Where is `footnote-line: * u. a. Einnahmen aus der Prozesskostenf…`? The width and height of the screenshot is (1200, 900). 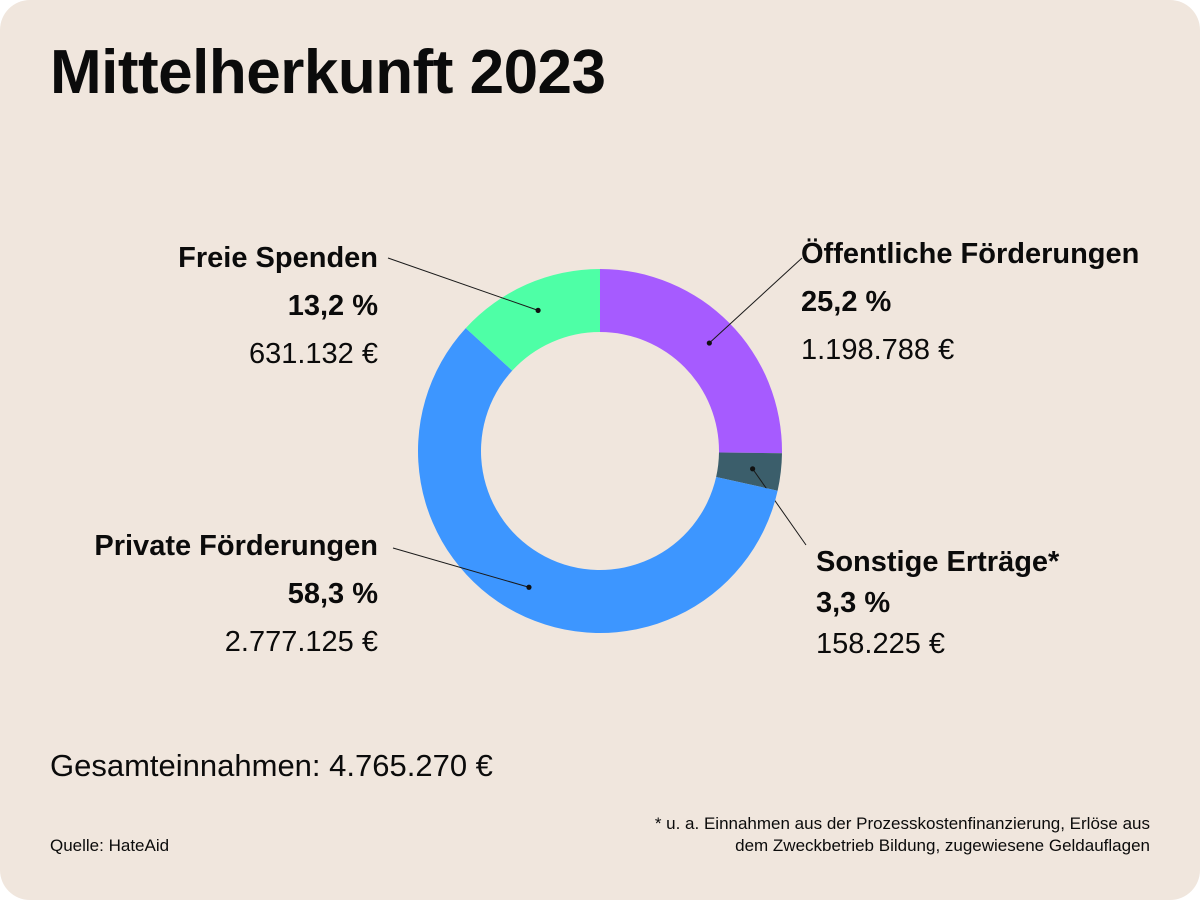
footnote-line: * u. a. Einnahmen aus der Prozesskostenf… is located at coordinates (902, 823).